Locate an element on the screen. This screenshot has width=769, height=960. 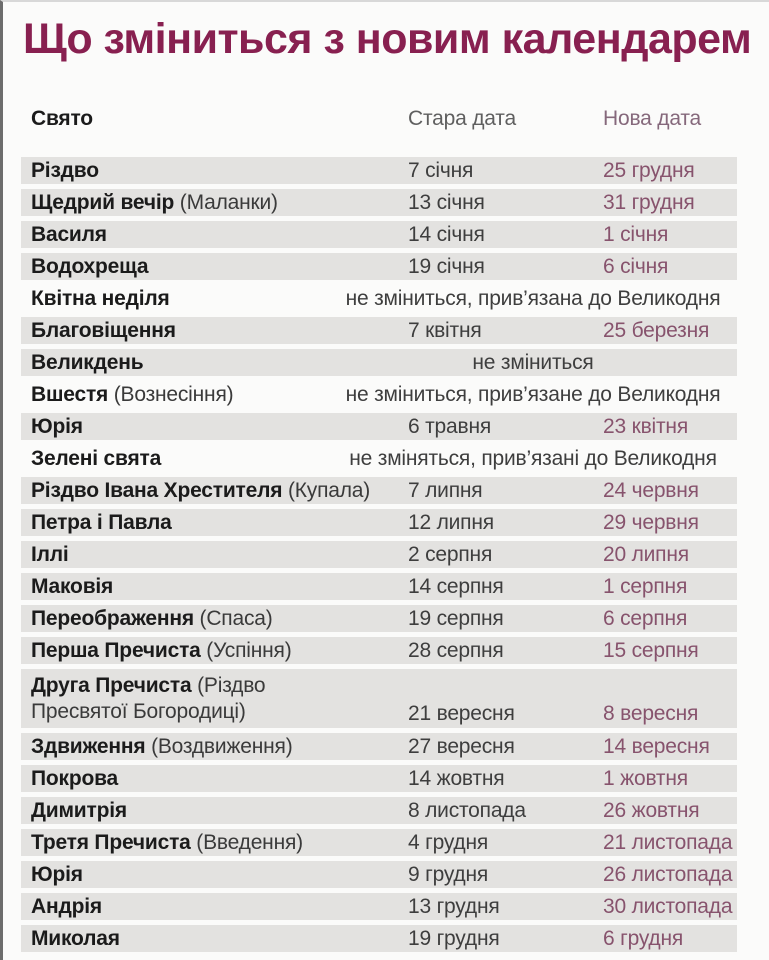
holiday-name: Іллі is located at coordinates (50, 554).